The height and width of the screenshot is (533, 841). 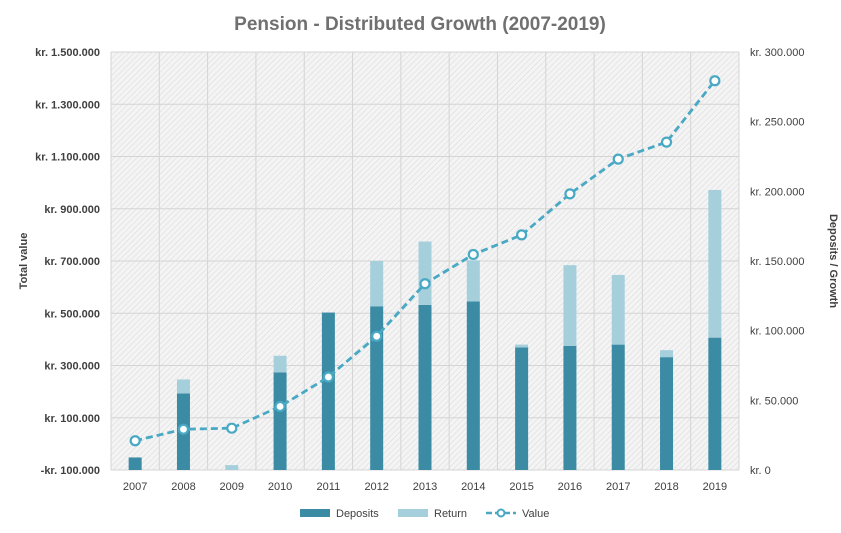 What do you see at coordinates (315, 513) in the screenshot?
I see `legend-swatch-deposits` at bounding box center [315, 513].